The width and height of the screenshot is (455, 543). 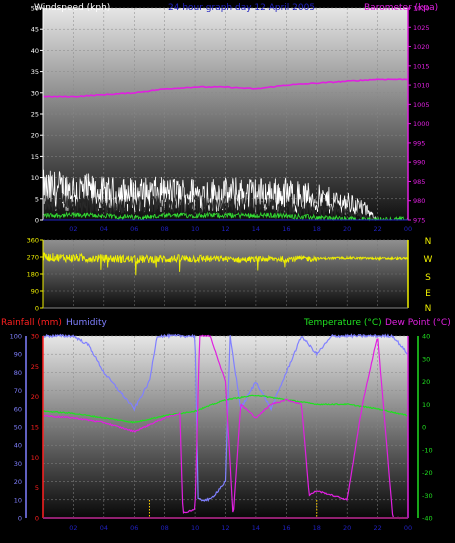 I want to click on rainfall-axis-label: Rainfall (mm), so click(x=31, y=323).